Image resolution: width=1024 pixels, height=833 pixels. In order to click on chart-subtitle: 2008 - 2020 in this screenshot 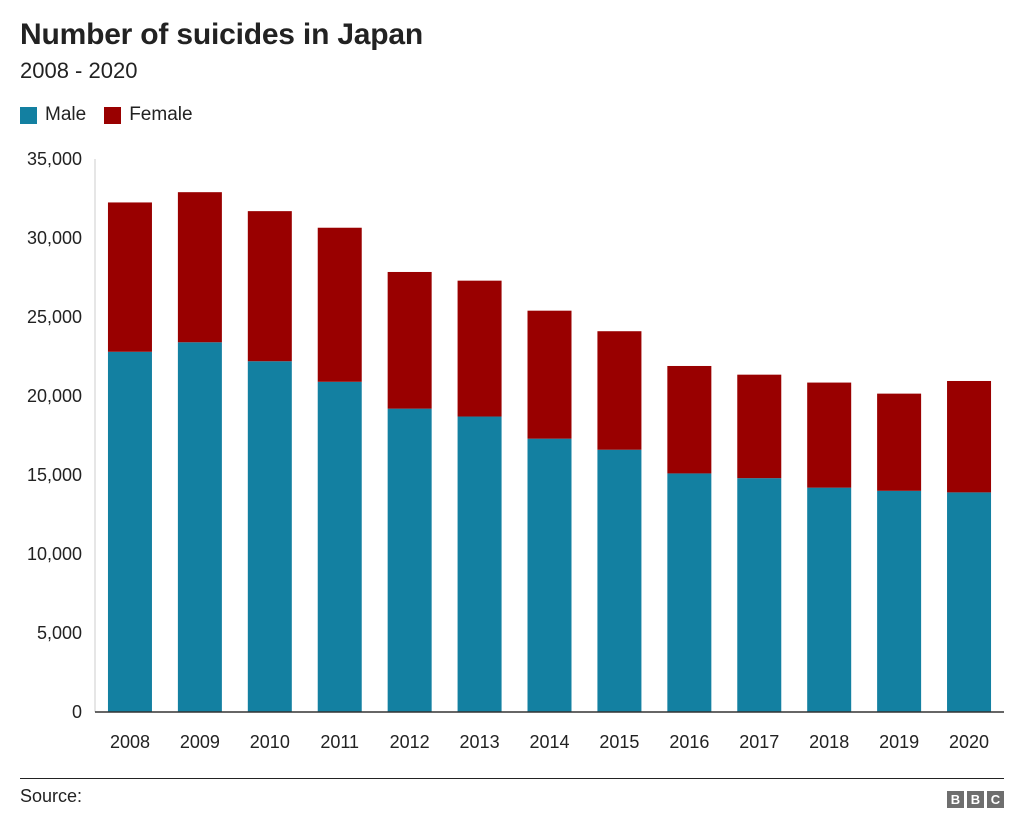, I will do `click(79, 70)`.